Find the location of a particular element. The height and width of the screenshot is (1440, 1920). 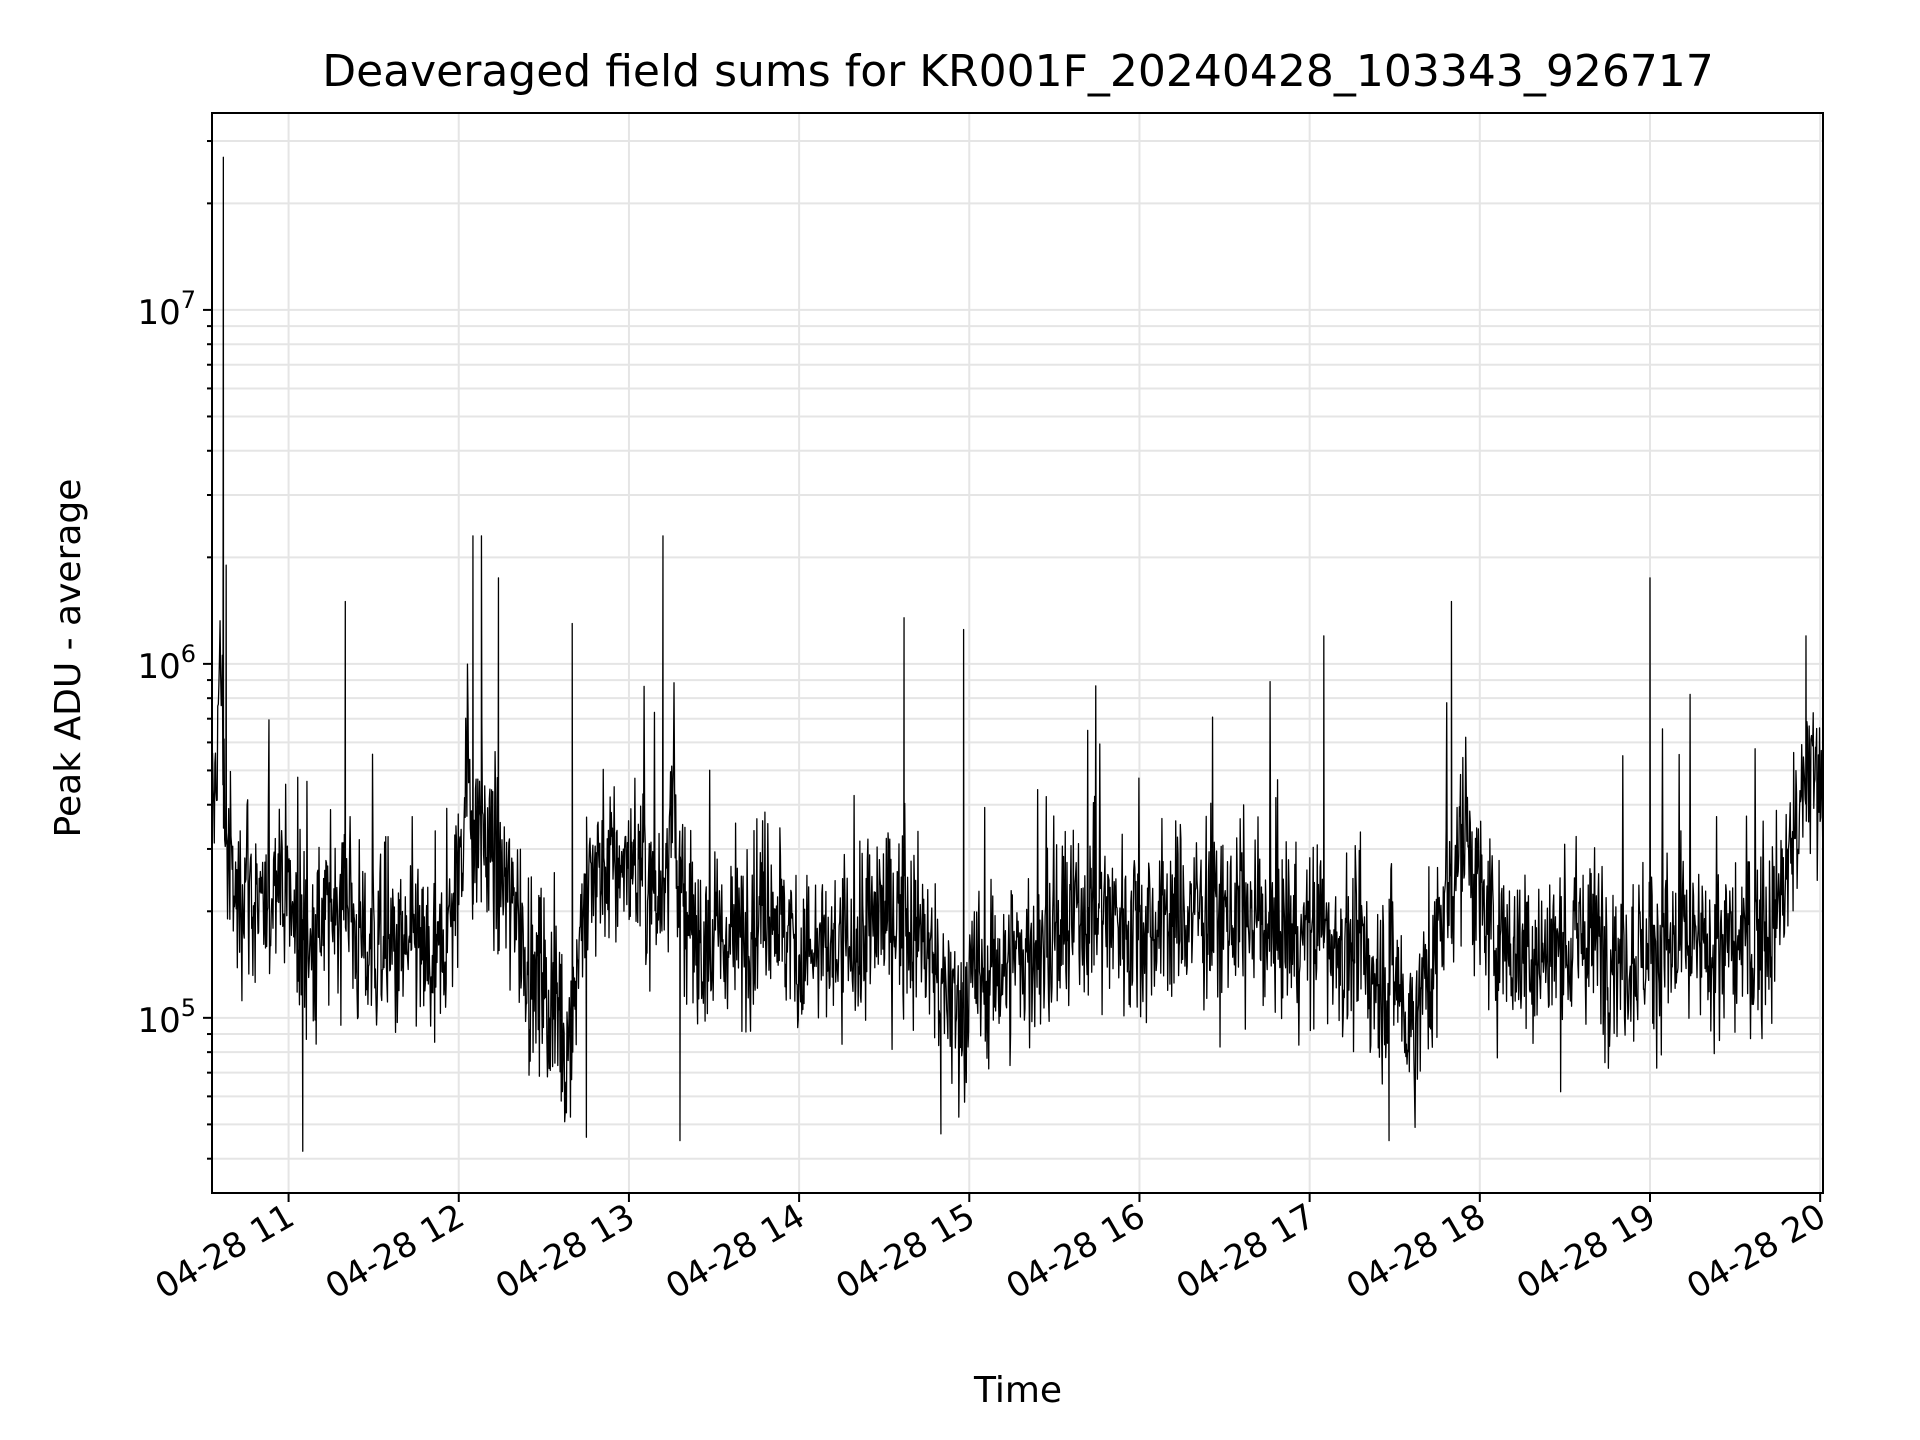

x-tick-label: 04-28 20 is located at coordinates (1756, 1251).